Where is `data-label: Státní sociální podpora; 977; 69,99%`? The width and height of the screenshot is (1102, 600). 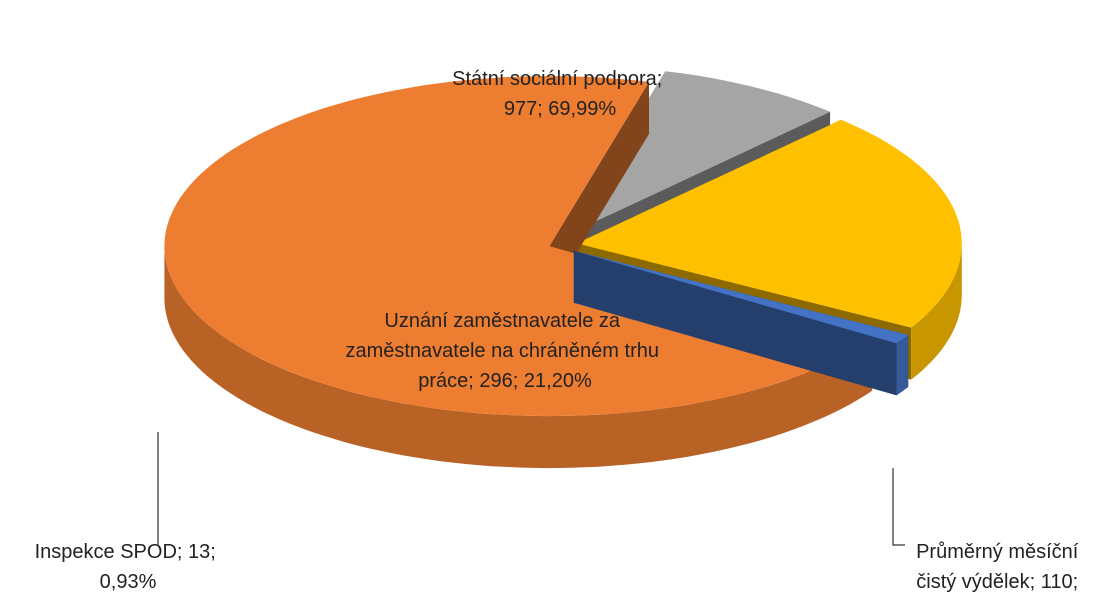
data-label: Státní sociální podpora; 977; 69,99% is located at coordinates (560, 94).